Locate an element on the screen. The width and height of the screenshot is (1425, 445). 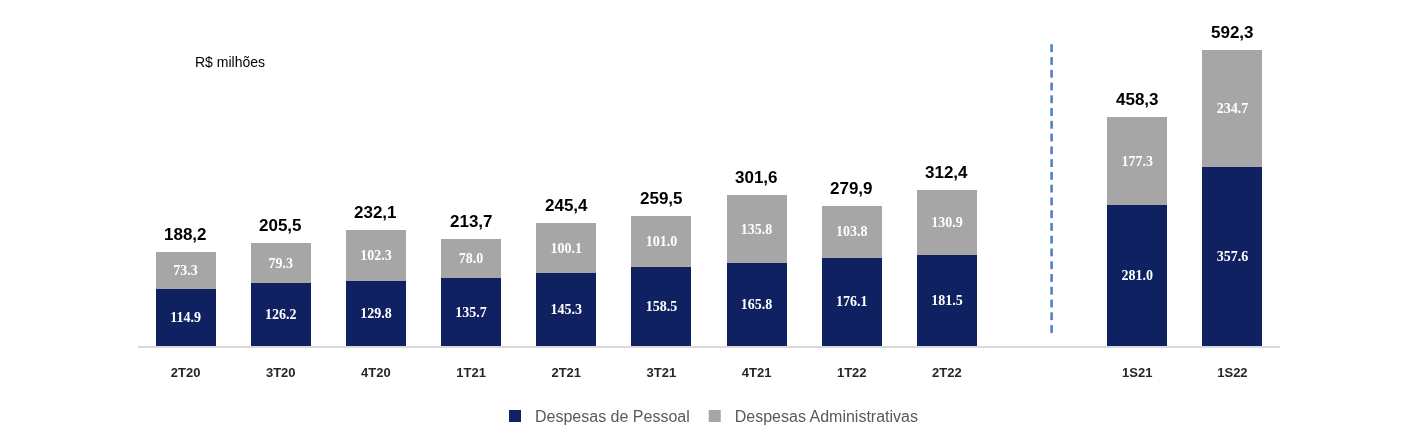
data-label: 234.7 is located at coordinates (1232, 108).